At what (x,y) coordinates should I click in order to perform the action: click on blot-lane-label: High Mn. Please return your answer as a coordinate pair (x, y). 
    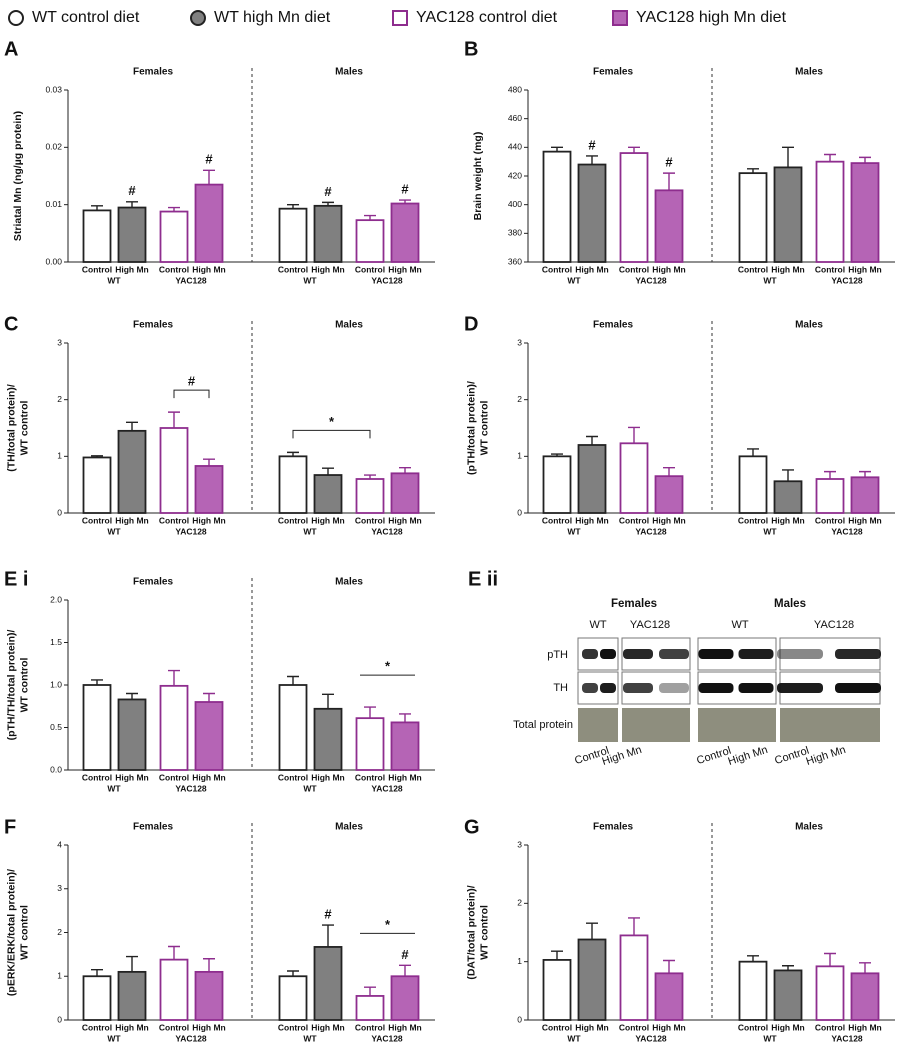
    Looking at the image, I should click on (826, 756).